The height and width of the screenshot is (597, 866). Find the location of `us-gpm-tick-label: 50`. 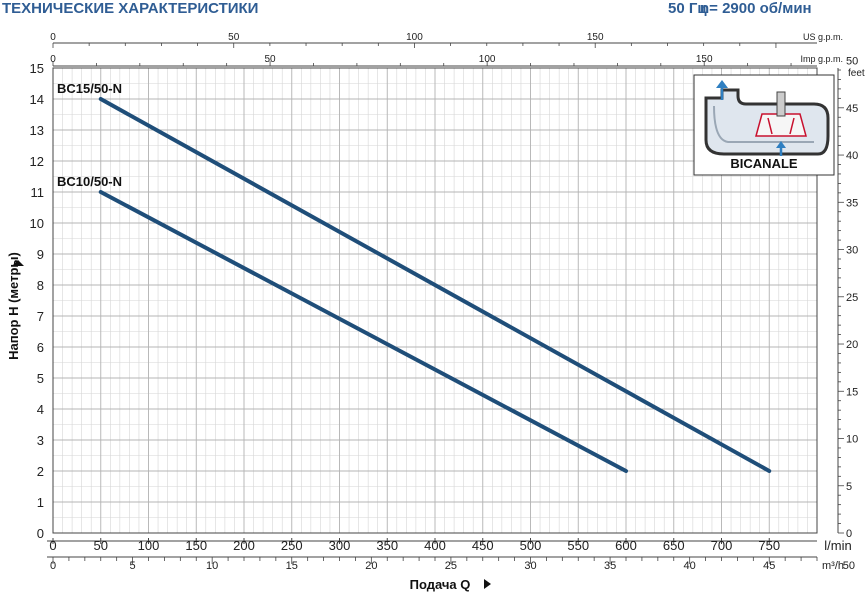

us-gpm-tick-label: 50 is located at coordinates (234, 37).